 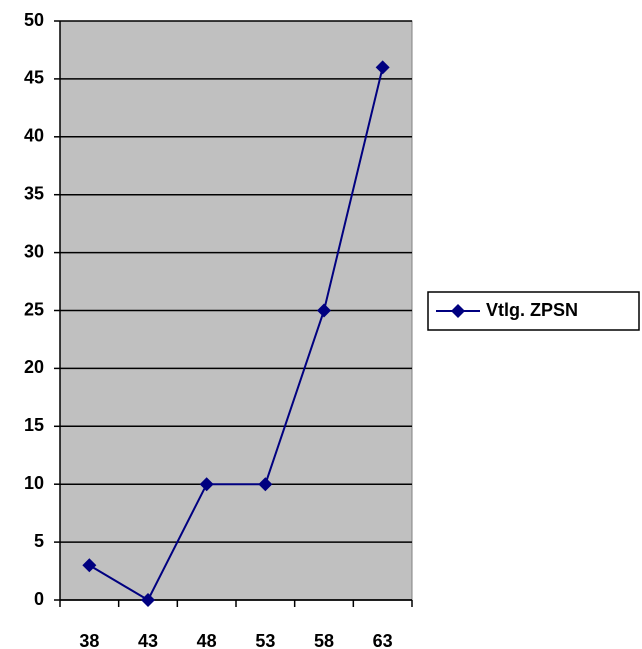 What do you see at coordinates (34, 251) in the screenshot?
I see `y-tick-label: 30` at bounding box center [34, 251].